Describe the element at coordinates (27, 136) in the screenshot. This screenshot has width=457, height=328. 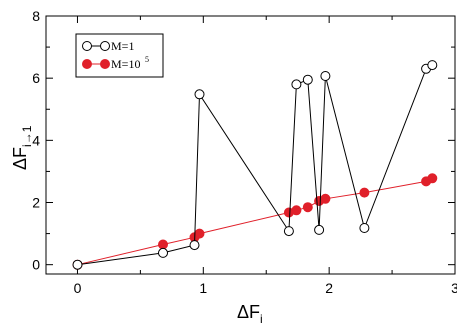
I see `y-axis-label-sub: i→1` at that location.